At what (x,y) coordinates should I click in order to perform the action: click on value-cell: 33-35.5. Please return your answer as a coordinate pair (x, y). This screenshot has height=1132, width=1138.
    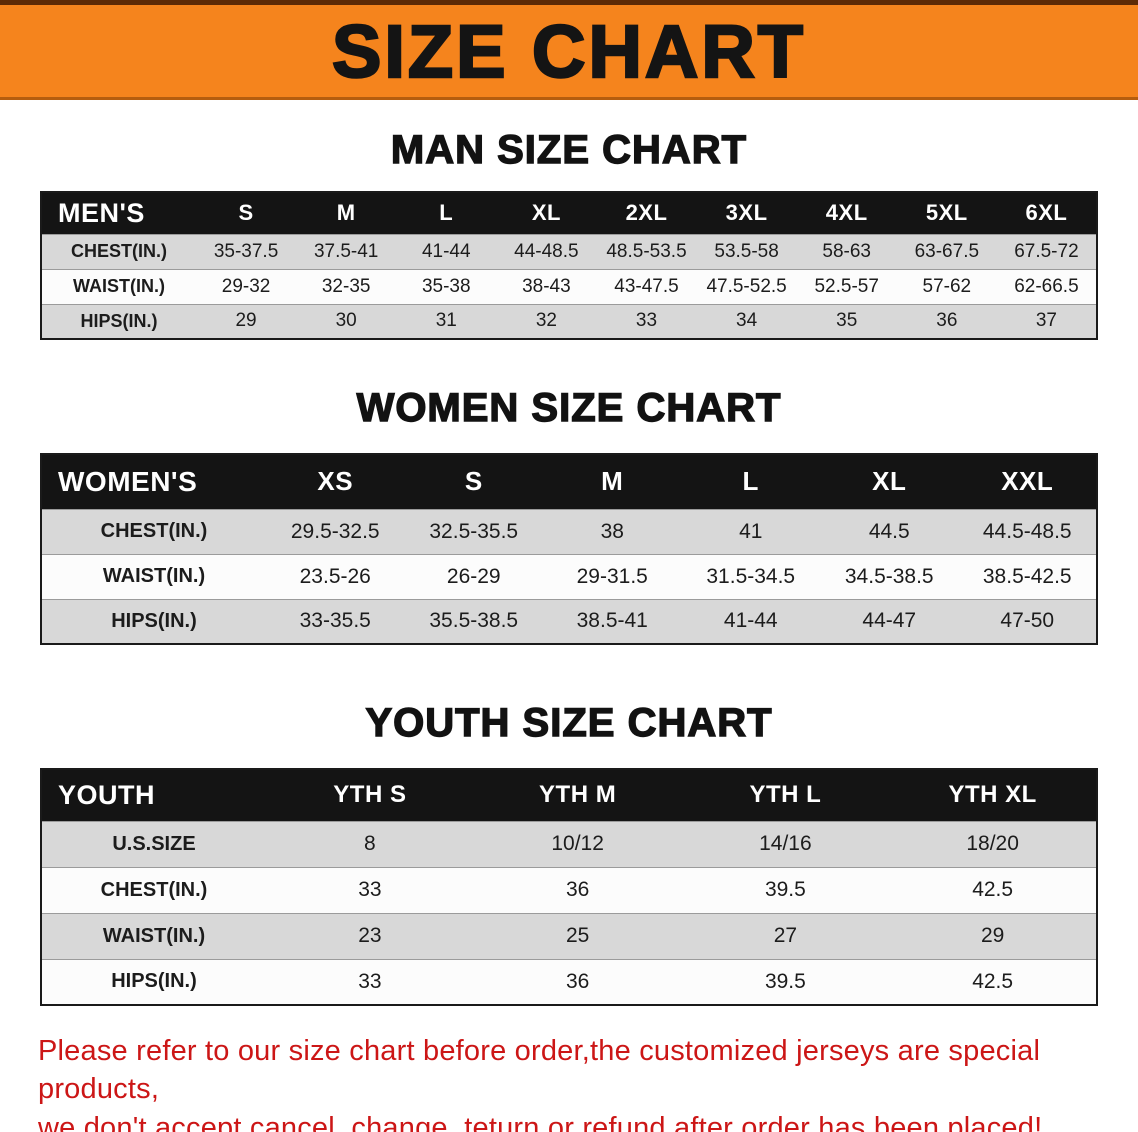
    Looking at the image, I should click on (335, 621).